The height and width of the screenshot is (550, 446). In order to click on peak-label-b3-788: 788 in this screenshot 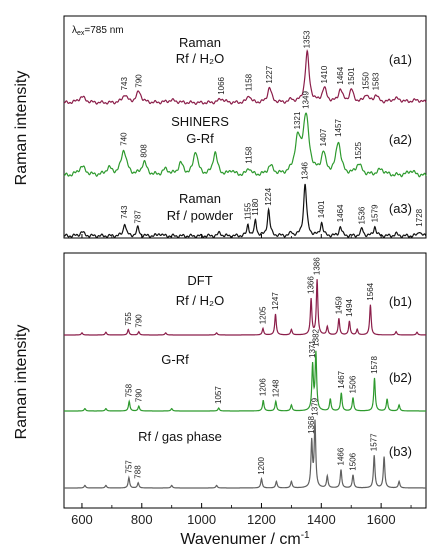, I will do `click(138, 472)`.